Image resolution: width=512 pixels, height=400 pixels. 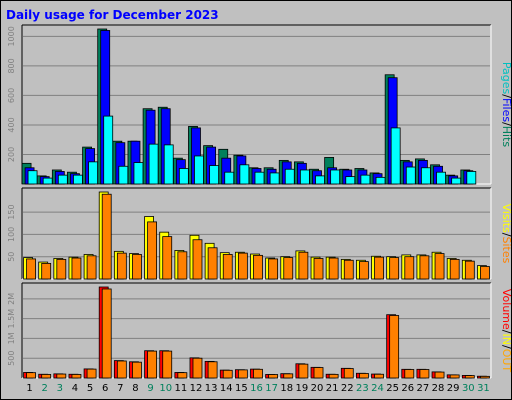 What do you see at coordinates (11, 154) in the screenshot?
I see `y-tick-label: 200` at bounding box center [11, 154].